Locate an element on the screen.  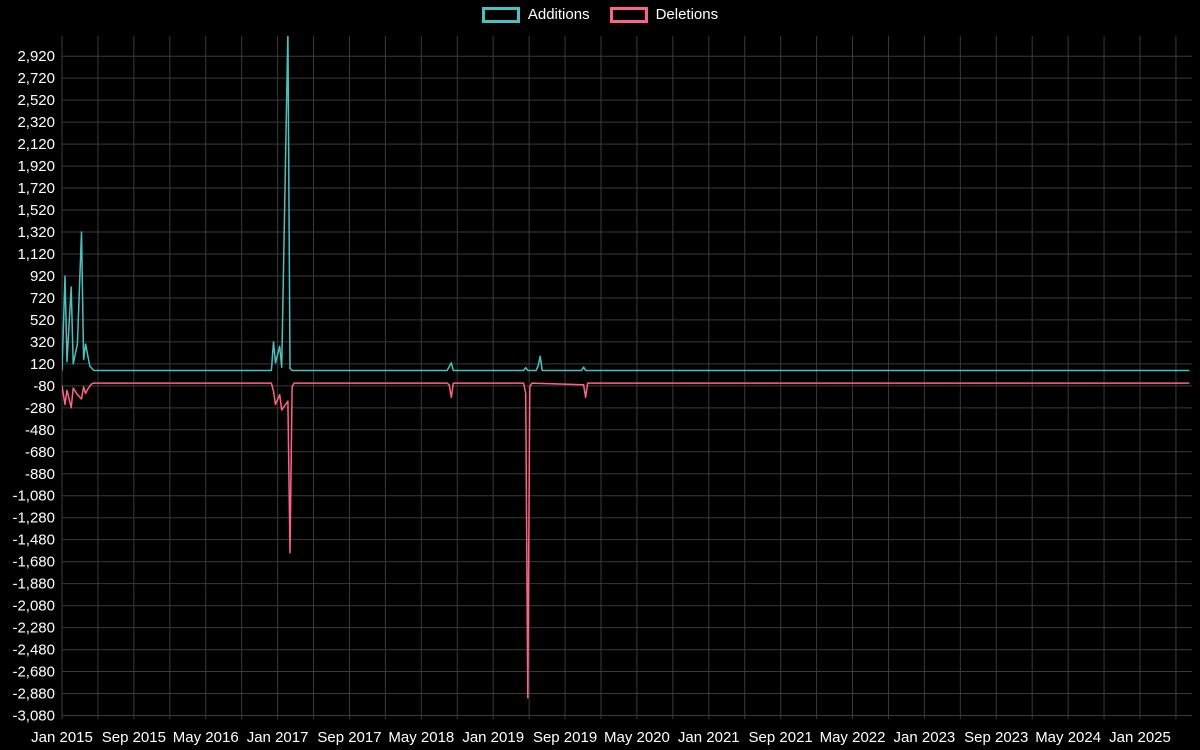
y-axis-tick-label: 320 is located at coordinates (42, 342).